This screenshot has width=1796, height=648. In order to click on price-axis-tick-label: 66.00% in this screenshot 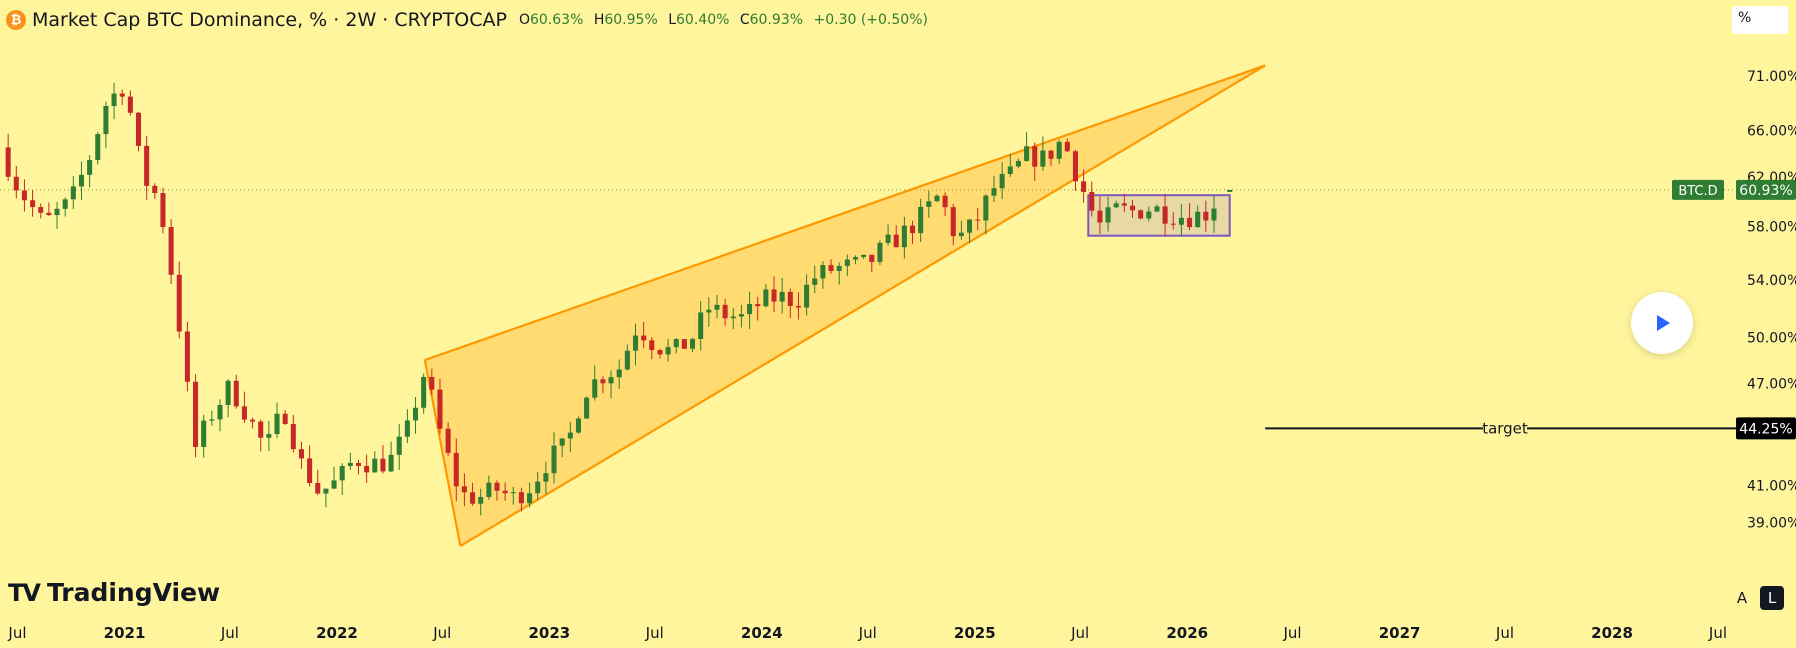, I will do `click(1771, 131)`.